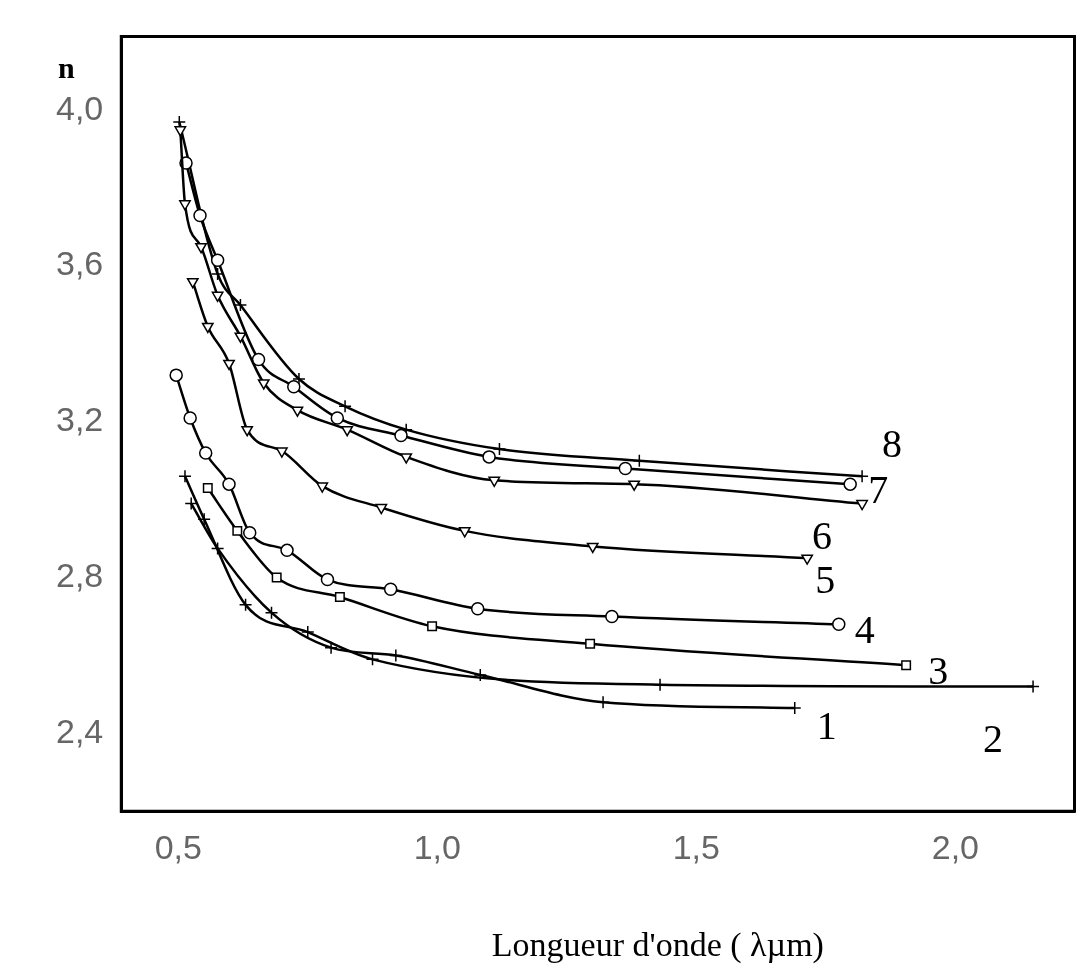 Image resolution: width=1090 pixels, height=979 pixels. What do you see at coordinates (80, 419) in the screenshot?
I see `y-tick-label: 3,2` at bounding box center [80, 419].